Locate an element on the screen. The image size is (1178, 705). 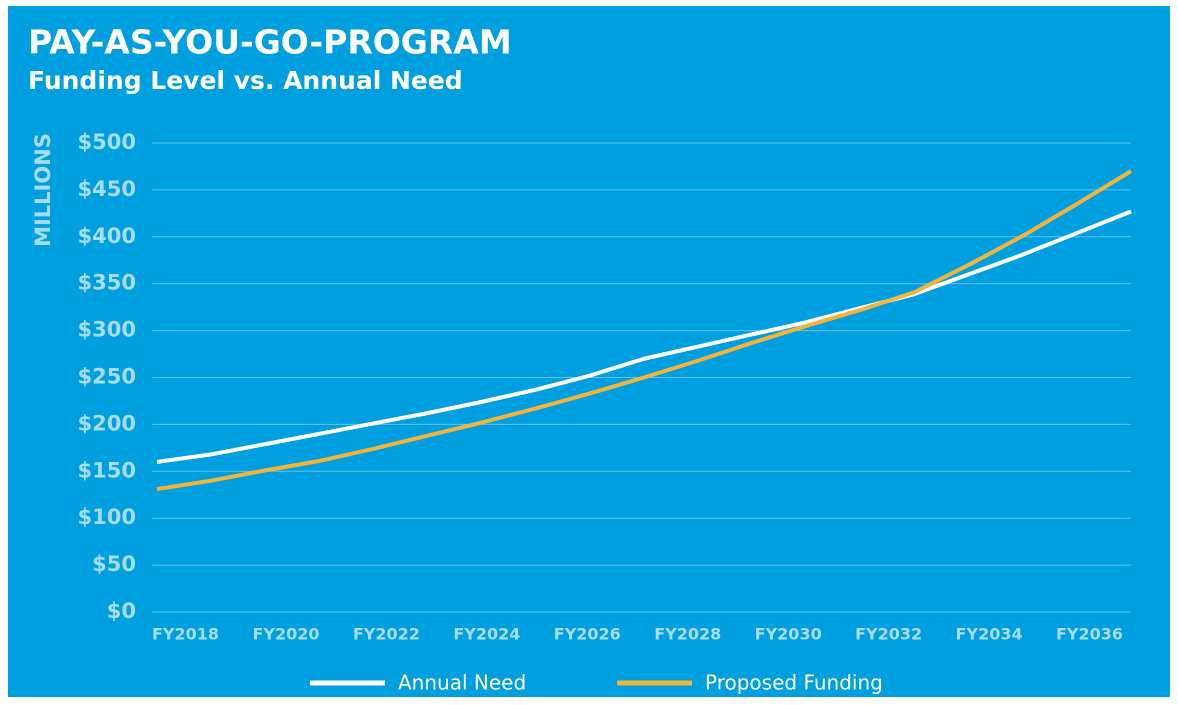
legend-label: Annual Need is located at coordinates (462, 683).